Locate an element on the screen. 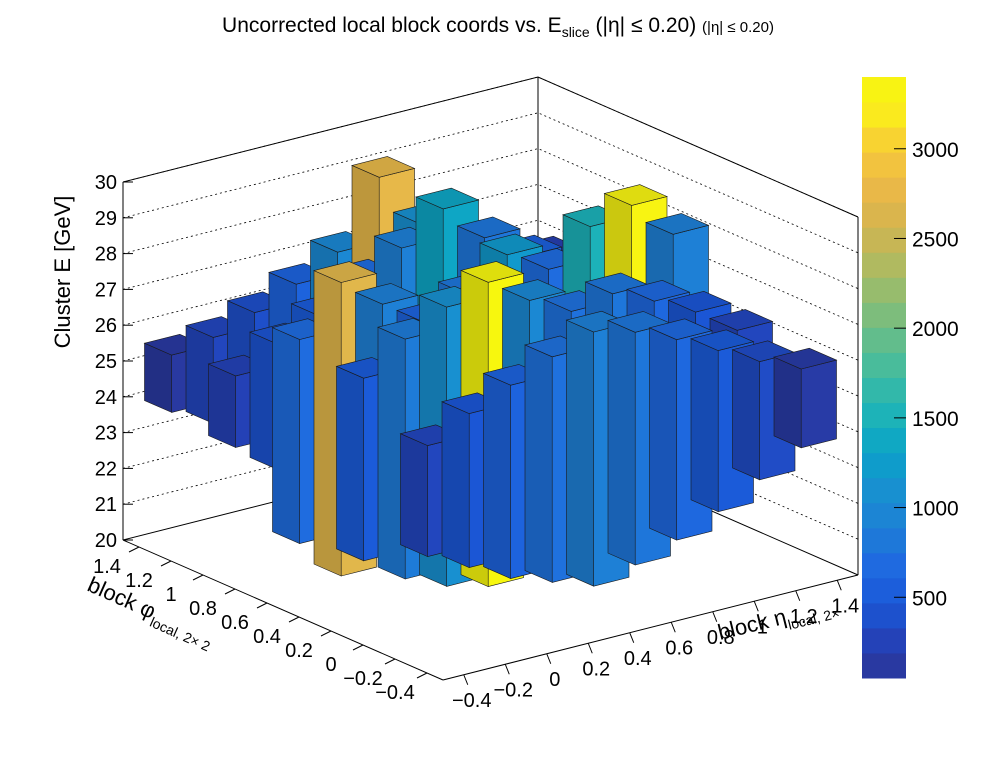 This screenshot has height=772, width=996. z-tick-label: 28 is located at coordinates (106, 255).